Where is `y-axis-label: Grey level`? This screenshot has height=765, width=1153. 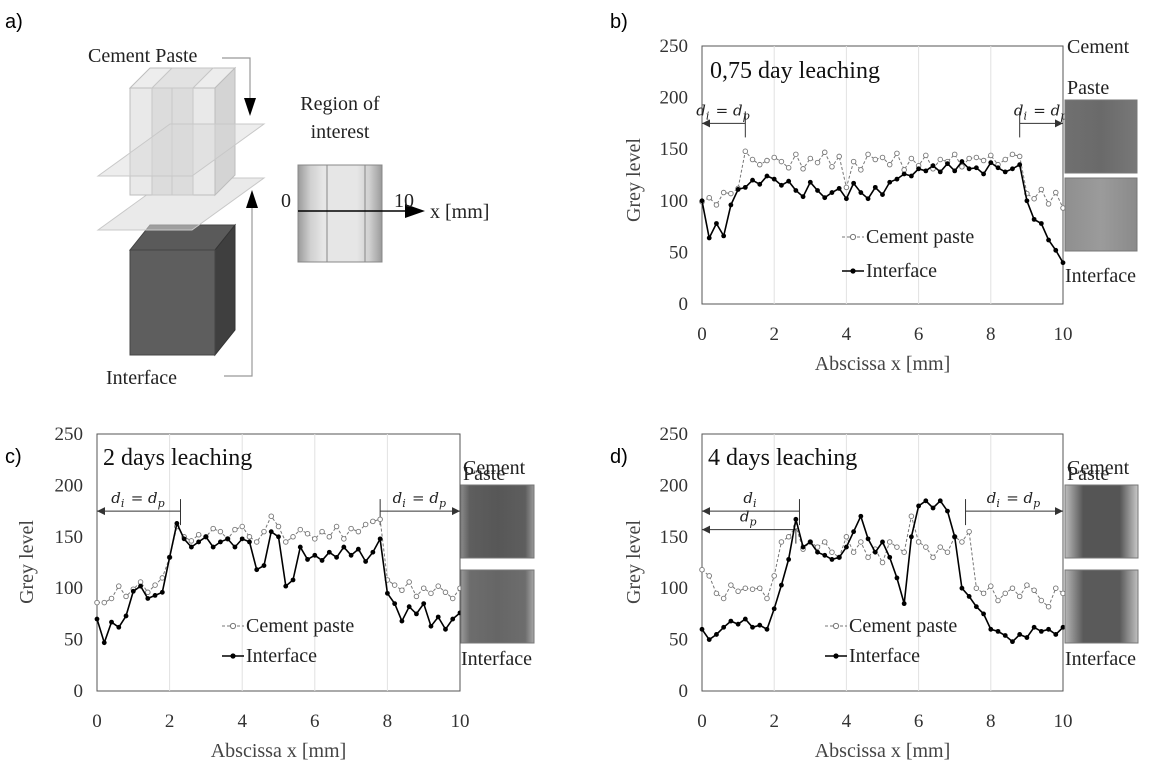 y-axis-label: Grey level is located at coordinates (27, 562).